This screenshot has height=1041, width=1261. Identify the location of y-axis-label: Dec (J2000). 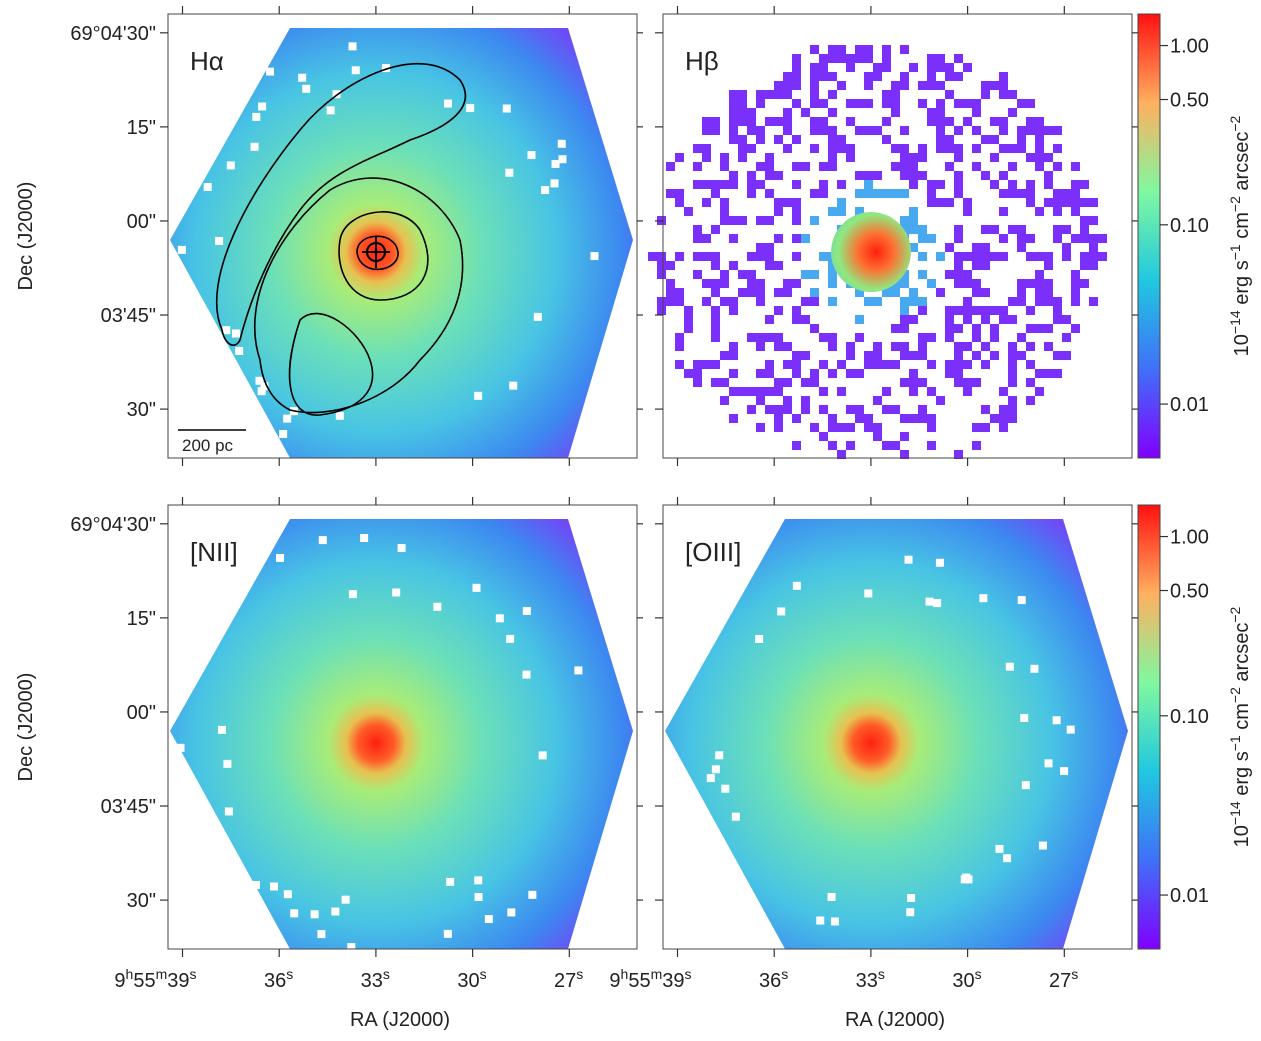
(26, 727).